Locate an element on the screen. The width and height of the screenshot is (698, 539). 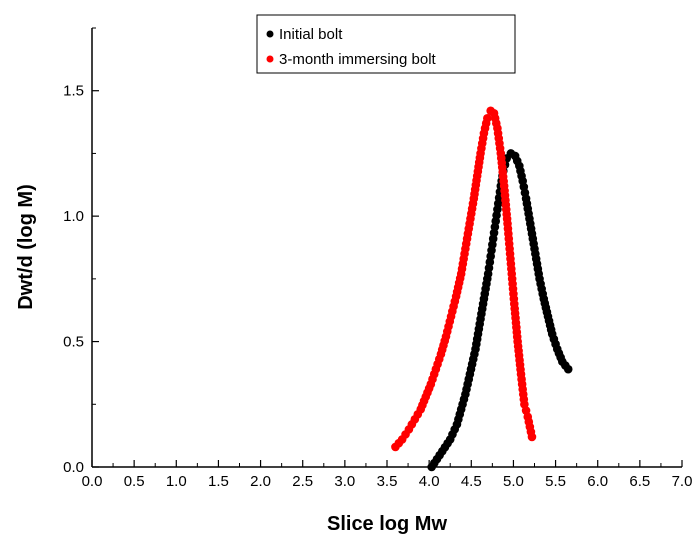
legend-box is located at coordinates (386, 44).